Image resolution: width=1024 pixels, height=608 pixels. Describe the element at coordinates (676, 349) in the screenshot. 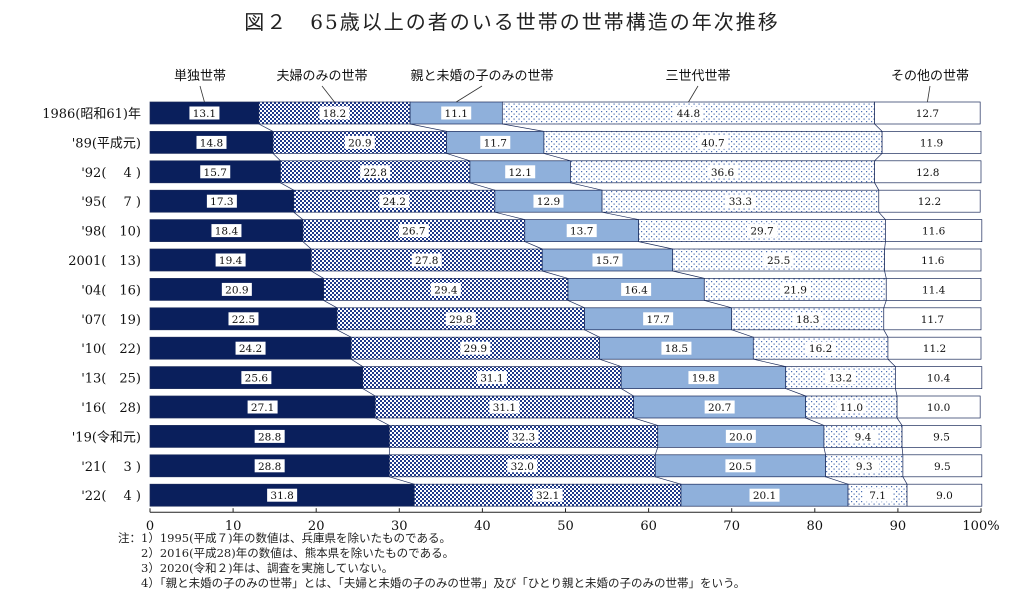

I see `value-label: 18.5` at that location.